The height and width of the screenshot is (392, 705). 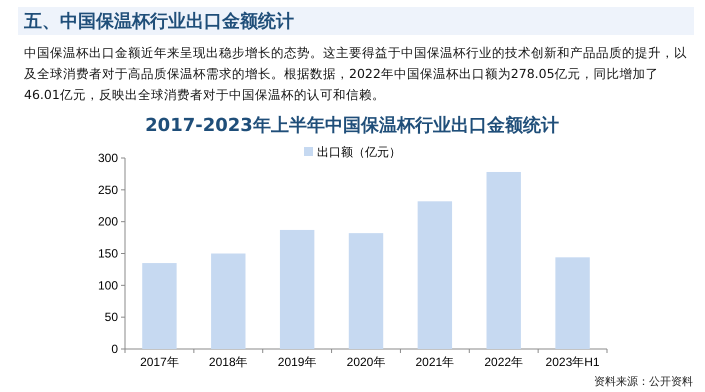 I want to click on x-tick-label: 2018年, so click(x=228, y=362).